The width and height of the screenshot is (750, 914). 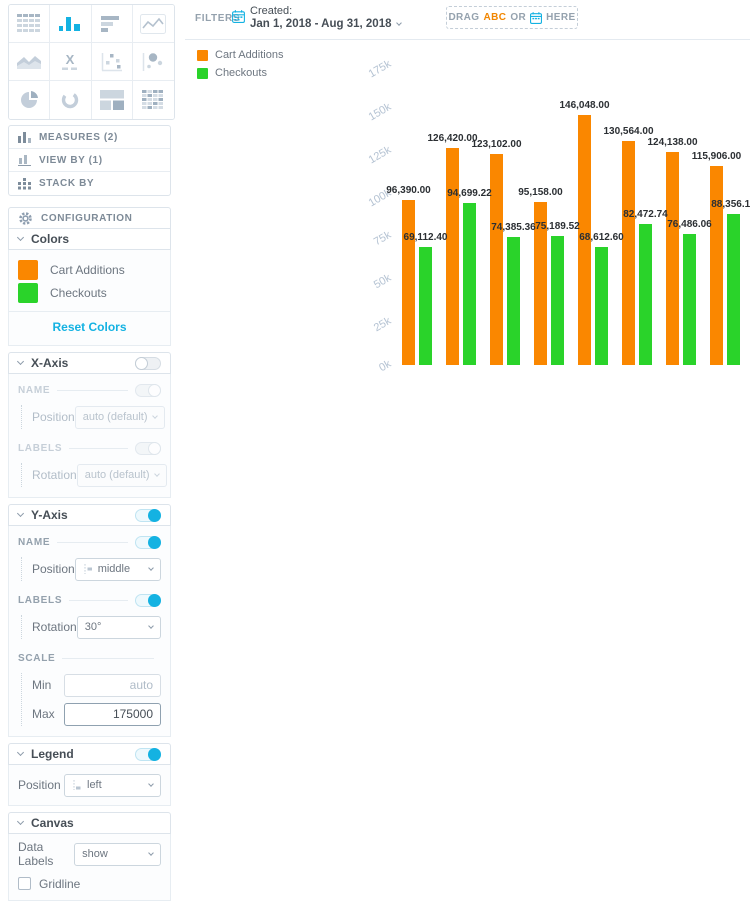 I want to click on legend-section-body: Position left, so click(x=89, y=785).